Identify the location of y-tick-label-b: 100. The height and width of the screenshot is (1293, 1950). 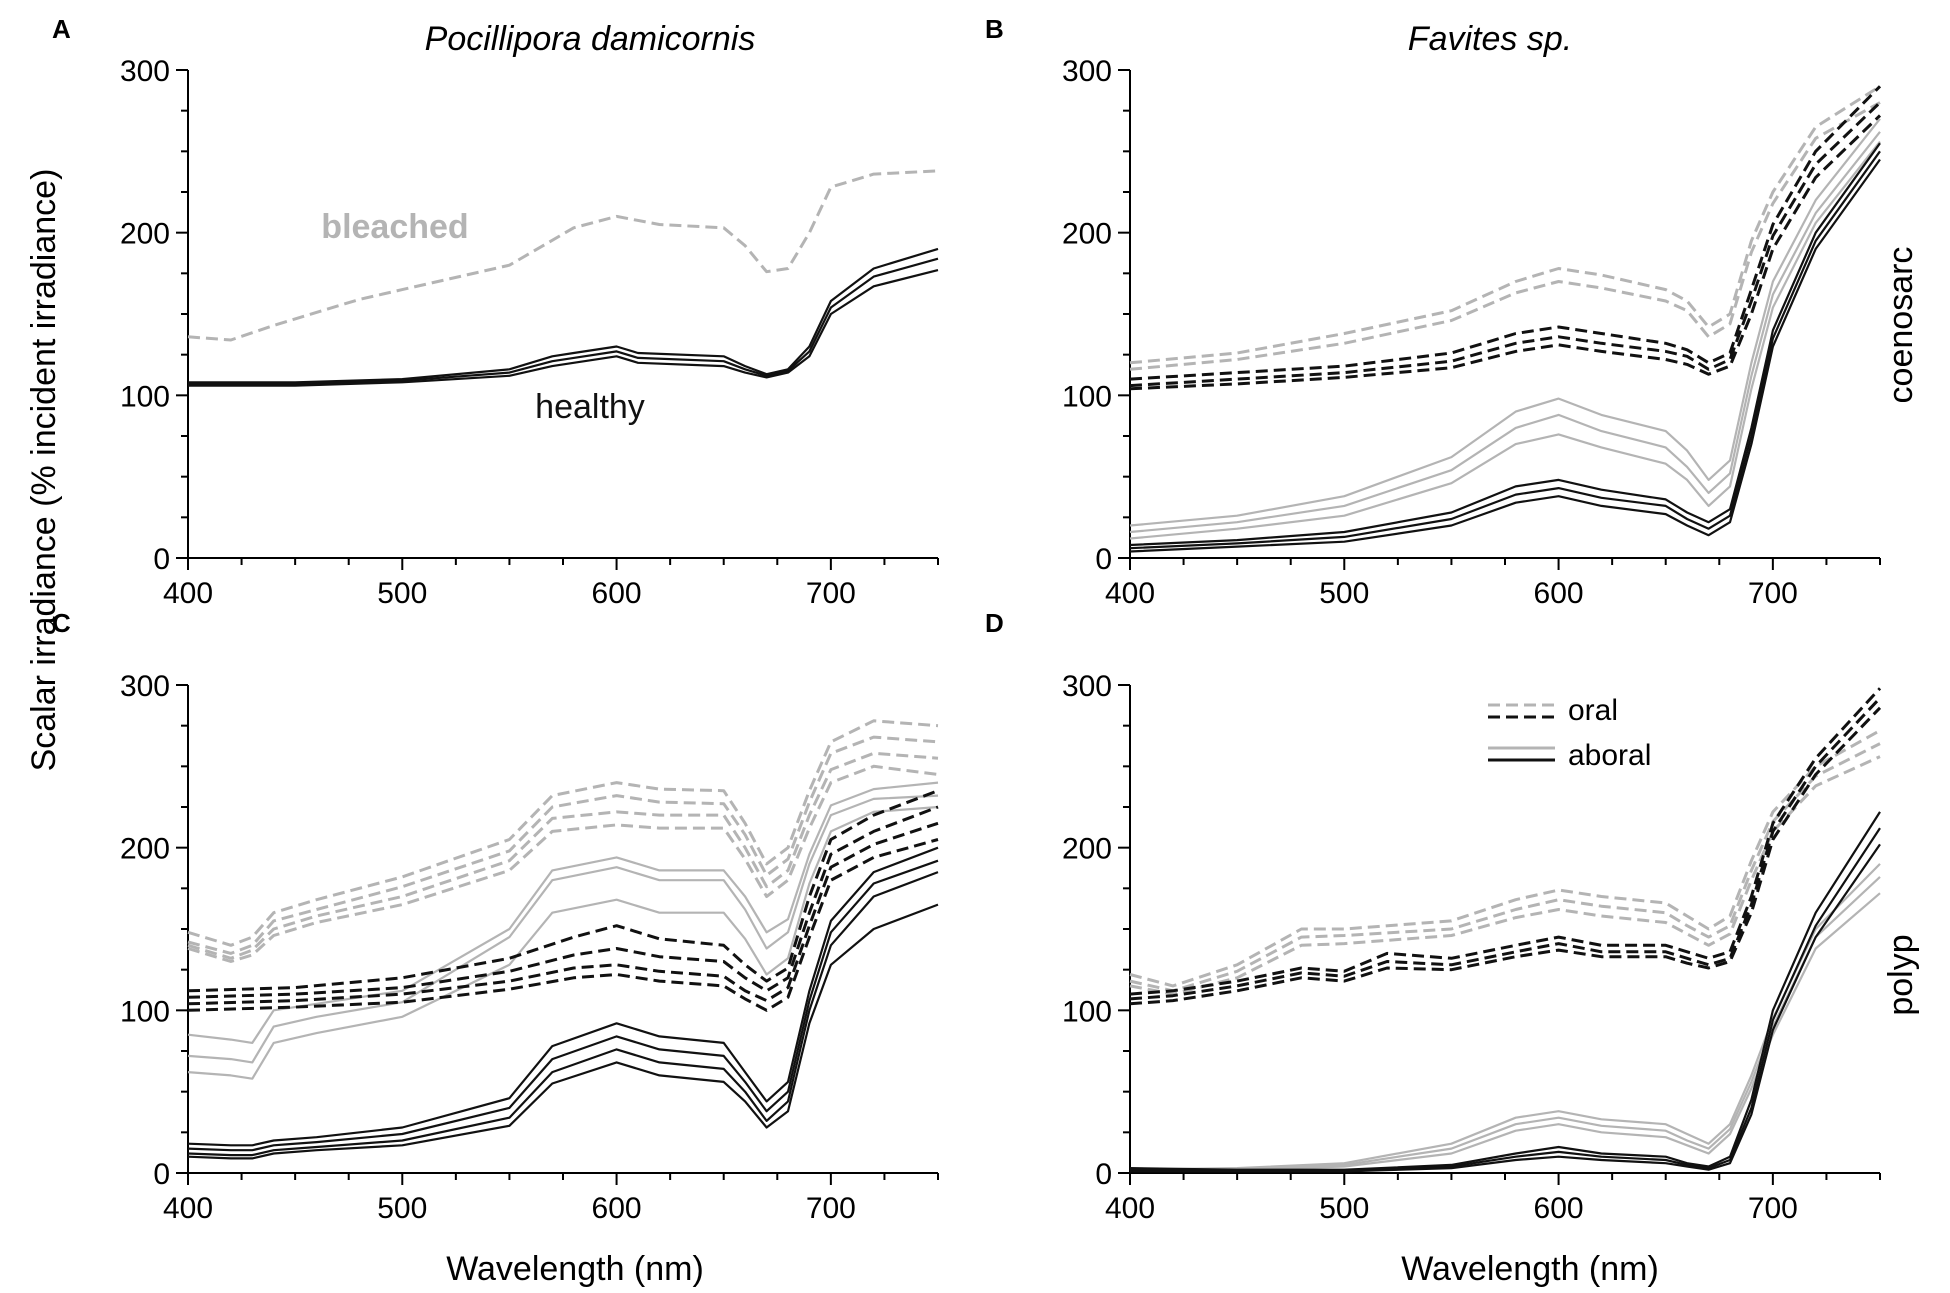
(1087, 396).